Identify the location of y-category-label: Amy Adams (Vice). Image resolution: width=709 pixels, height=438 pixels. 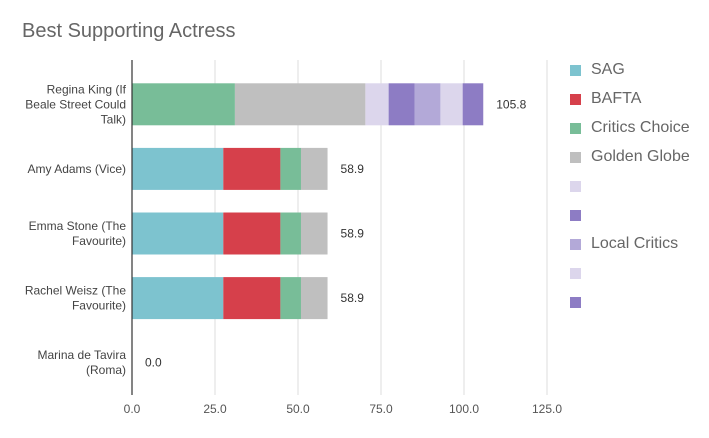
(77, 169).